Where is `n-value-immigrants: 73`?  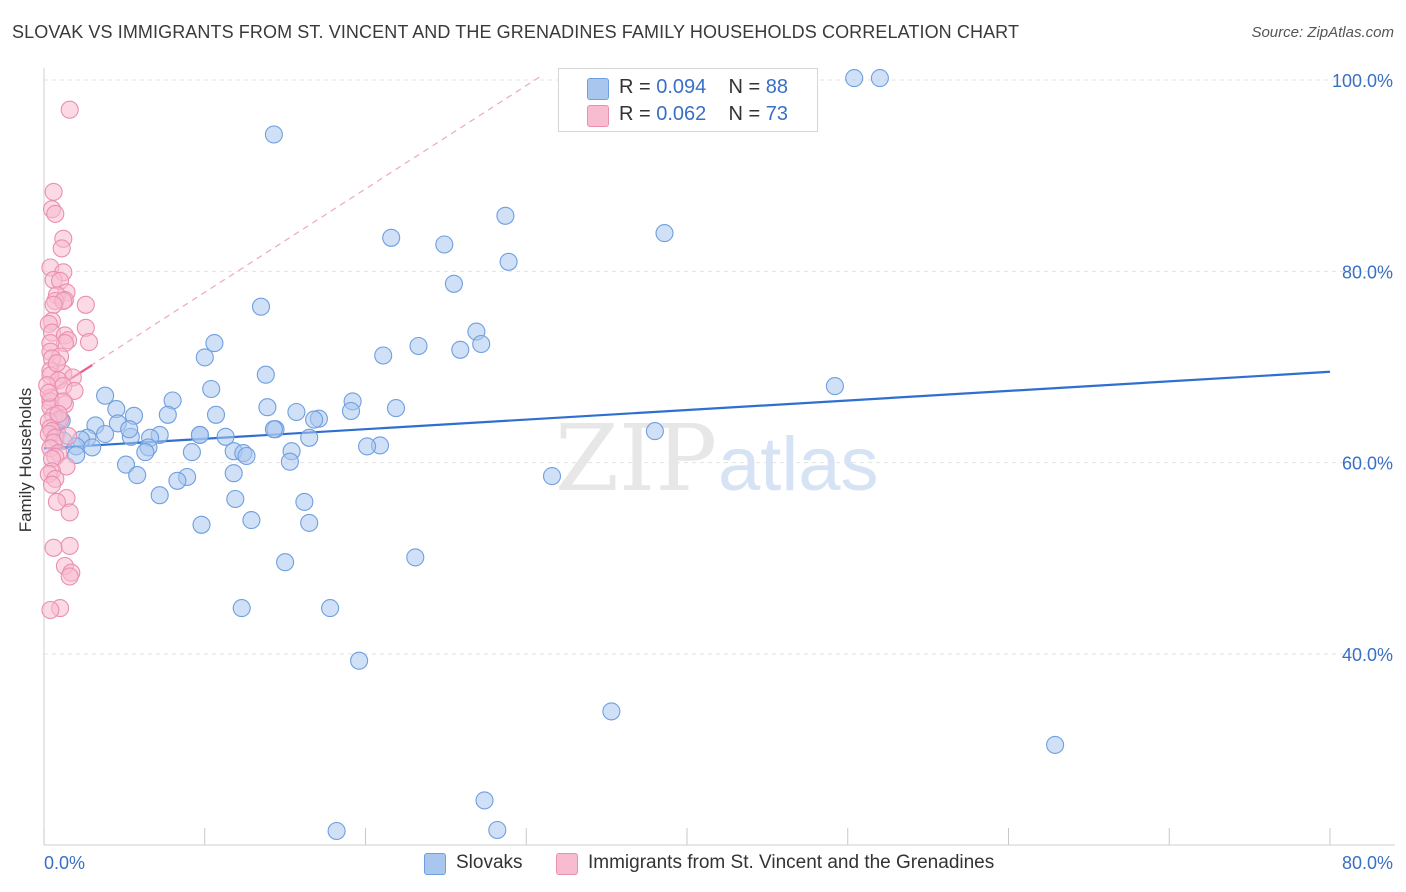
n-value-immigrants: 73 is located at coordinates (777, 114).